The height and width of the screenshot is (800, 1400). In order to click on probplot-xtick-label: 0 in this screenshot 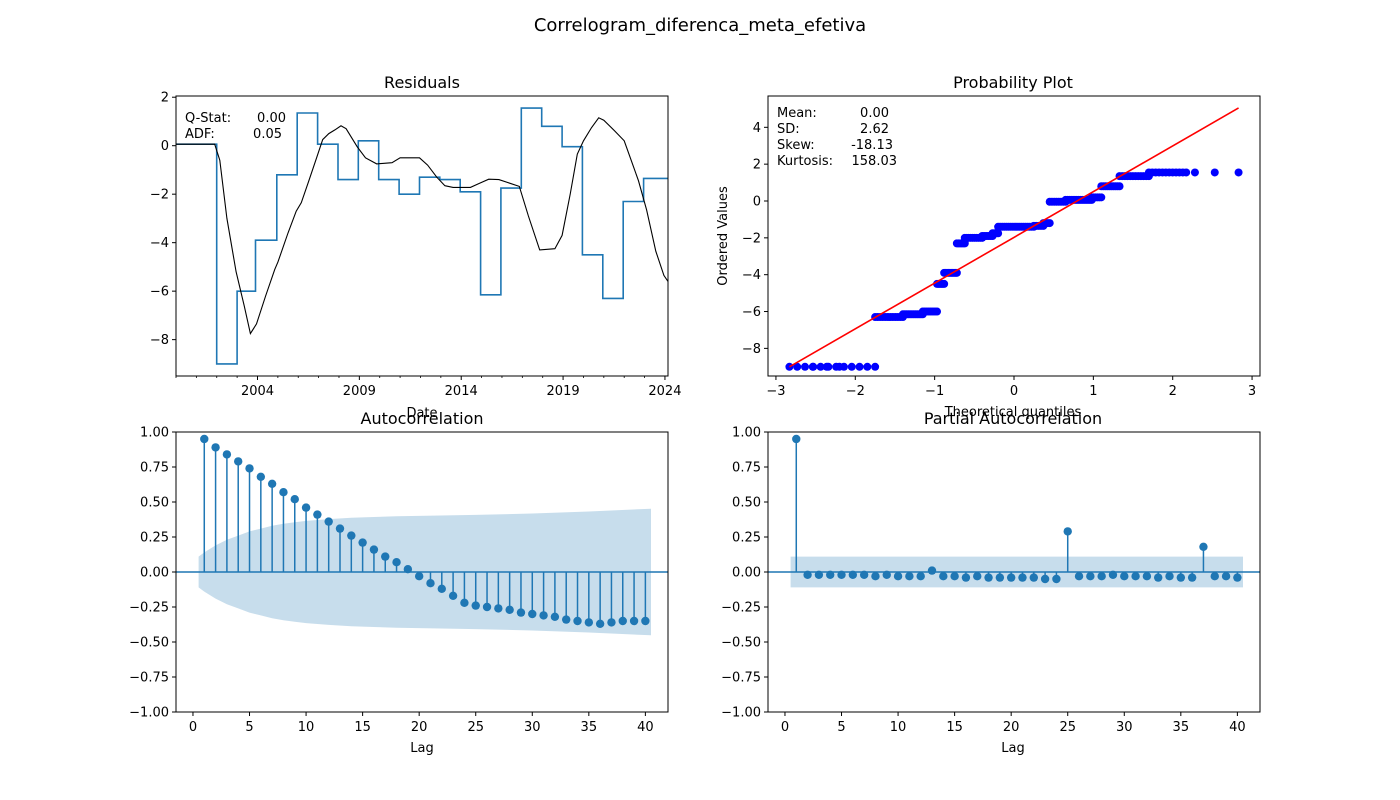, I will do `click(1014, 391)`.